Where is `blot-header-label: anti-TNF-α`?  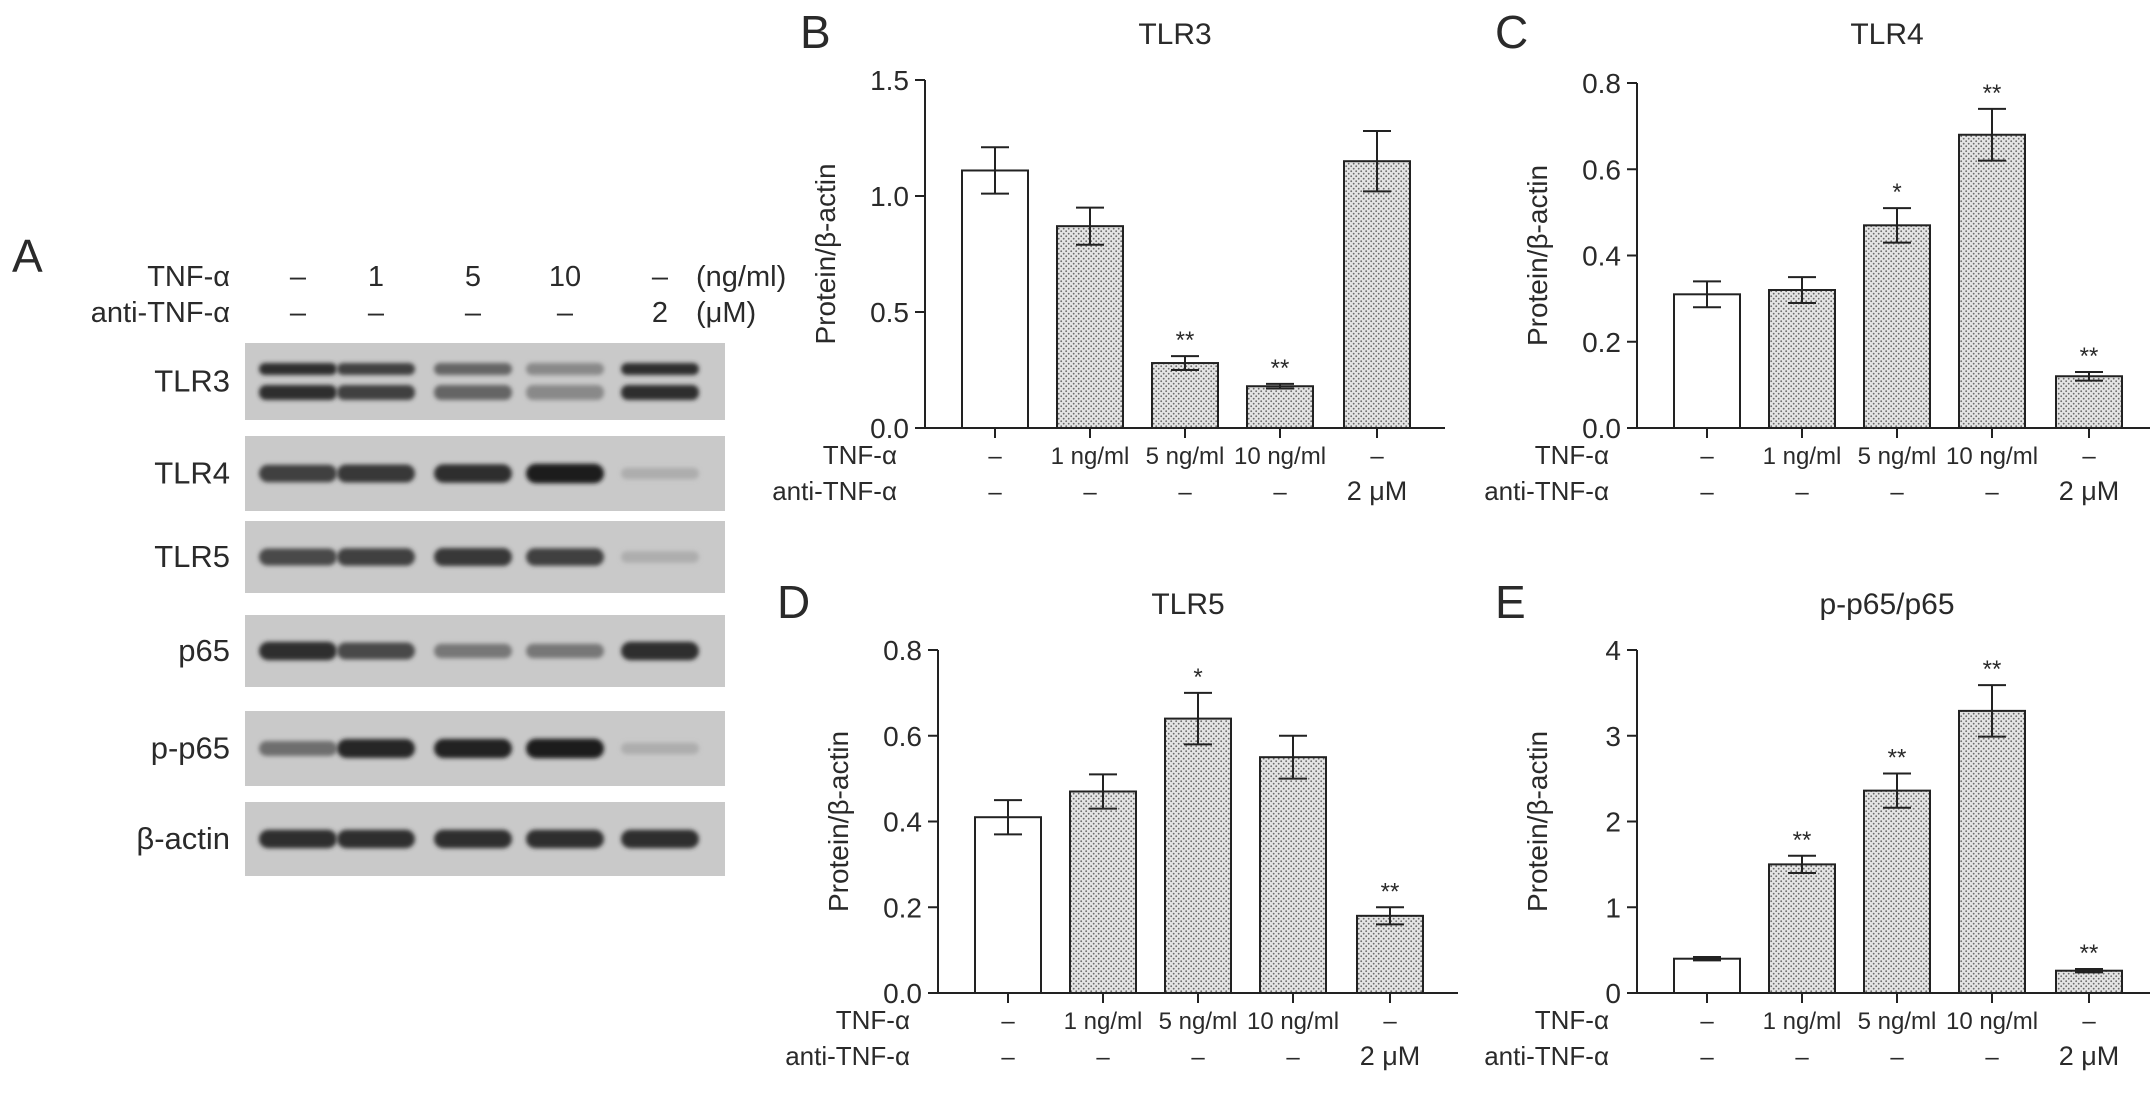
blot-header-label: anti-TNF-α is located at coordinates (160, 313).